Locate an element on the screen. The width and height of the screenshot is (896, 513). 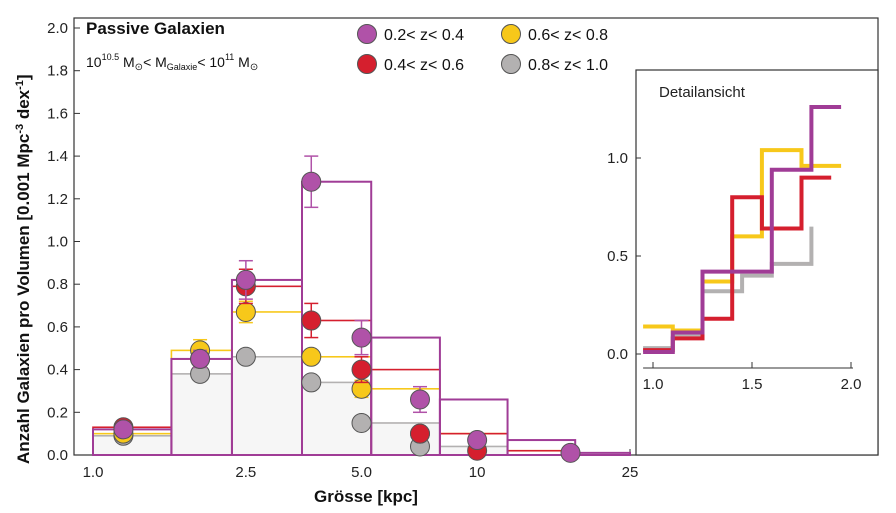
y-tick-label: 1.6 is located at coordinates (57, 113).